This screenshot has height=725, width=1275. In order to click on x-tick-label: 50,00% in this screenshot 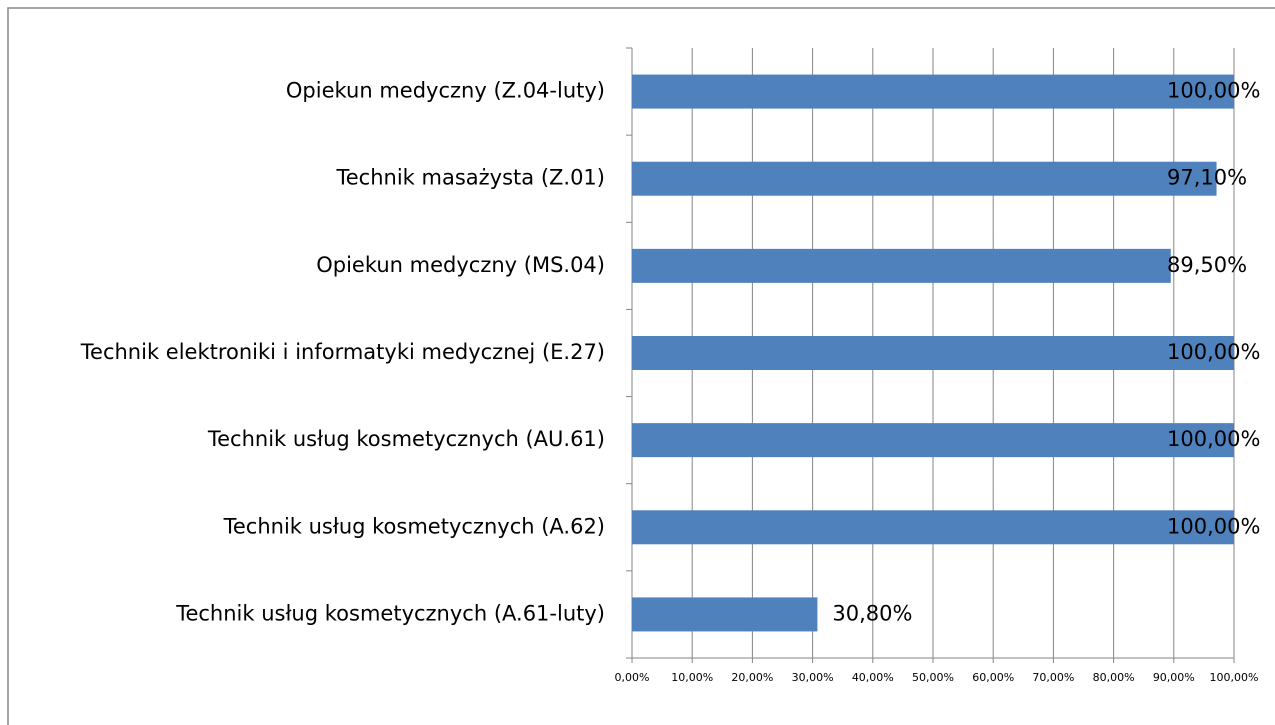, I will do `click(933, 677)`.